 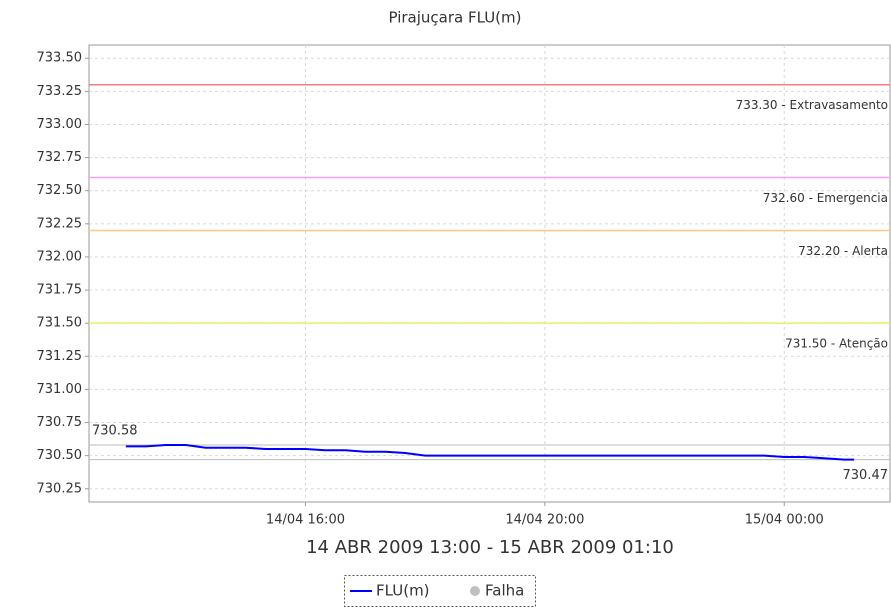 I want to click on x-tick-label: 14/04 16:00, so click(x=305, y=520).